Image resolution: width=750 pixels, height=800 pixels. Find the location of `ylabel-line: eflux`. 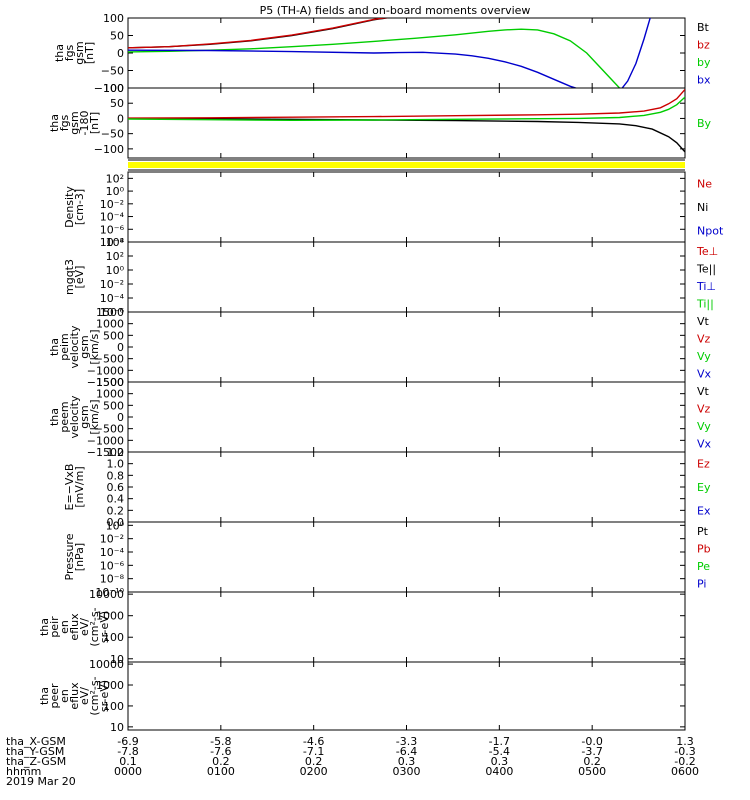

ylabel-line: eflux is located at coordinates (74, 696).